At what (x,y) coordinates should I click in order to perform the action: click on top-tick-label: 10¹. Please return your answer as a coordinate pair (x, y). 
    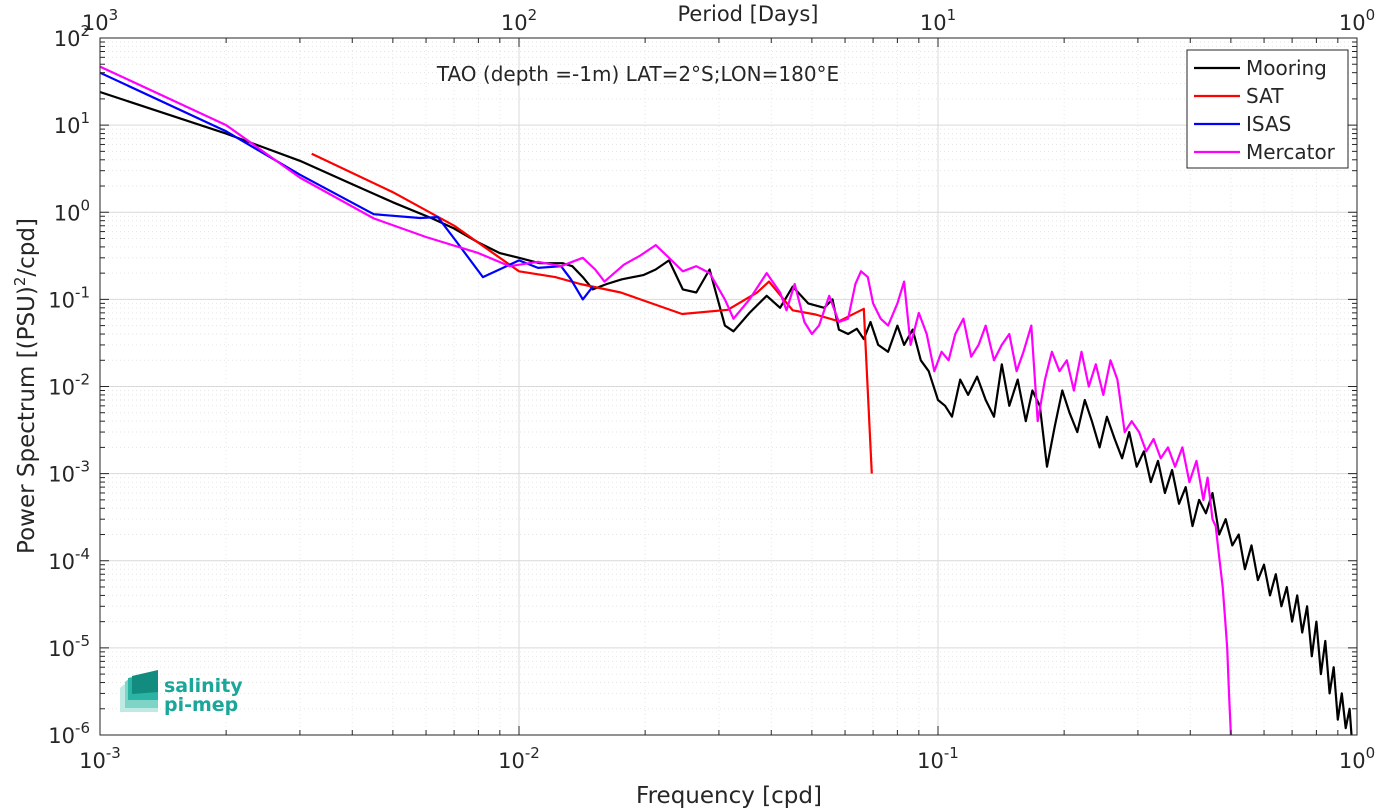
    Looking at the image, I should click on (938, 20).